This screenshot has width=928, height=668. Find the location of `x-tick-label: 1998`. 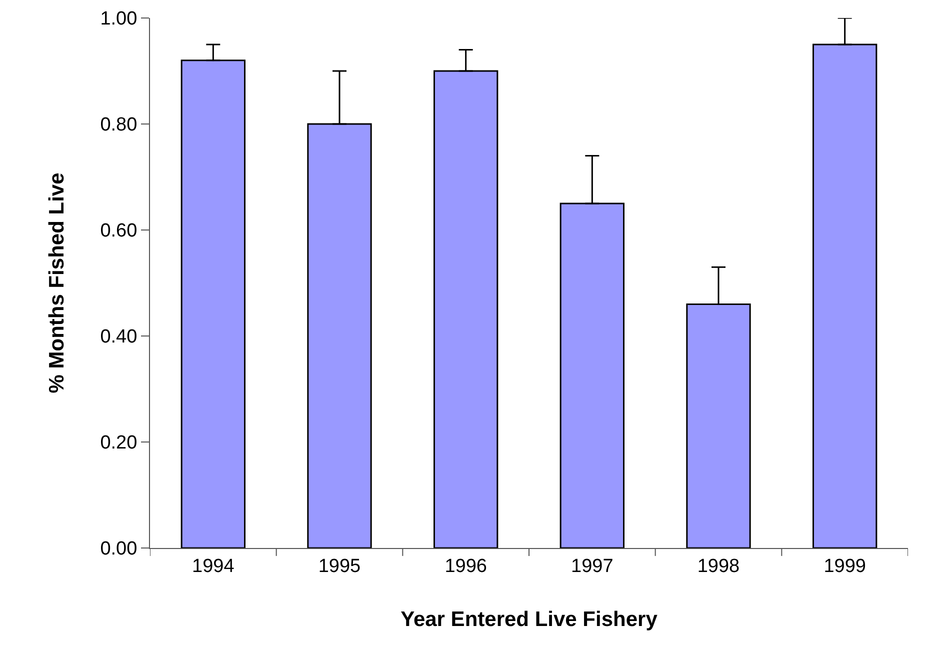

x-tick-label: 1998 is located at coordinates (718, 566).